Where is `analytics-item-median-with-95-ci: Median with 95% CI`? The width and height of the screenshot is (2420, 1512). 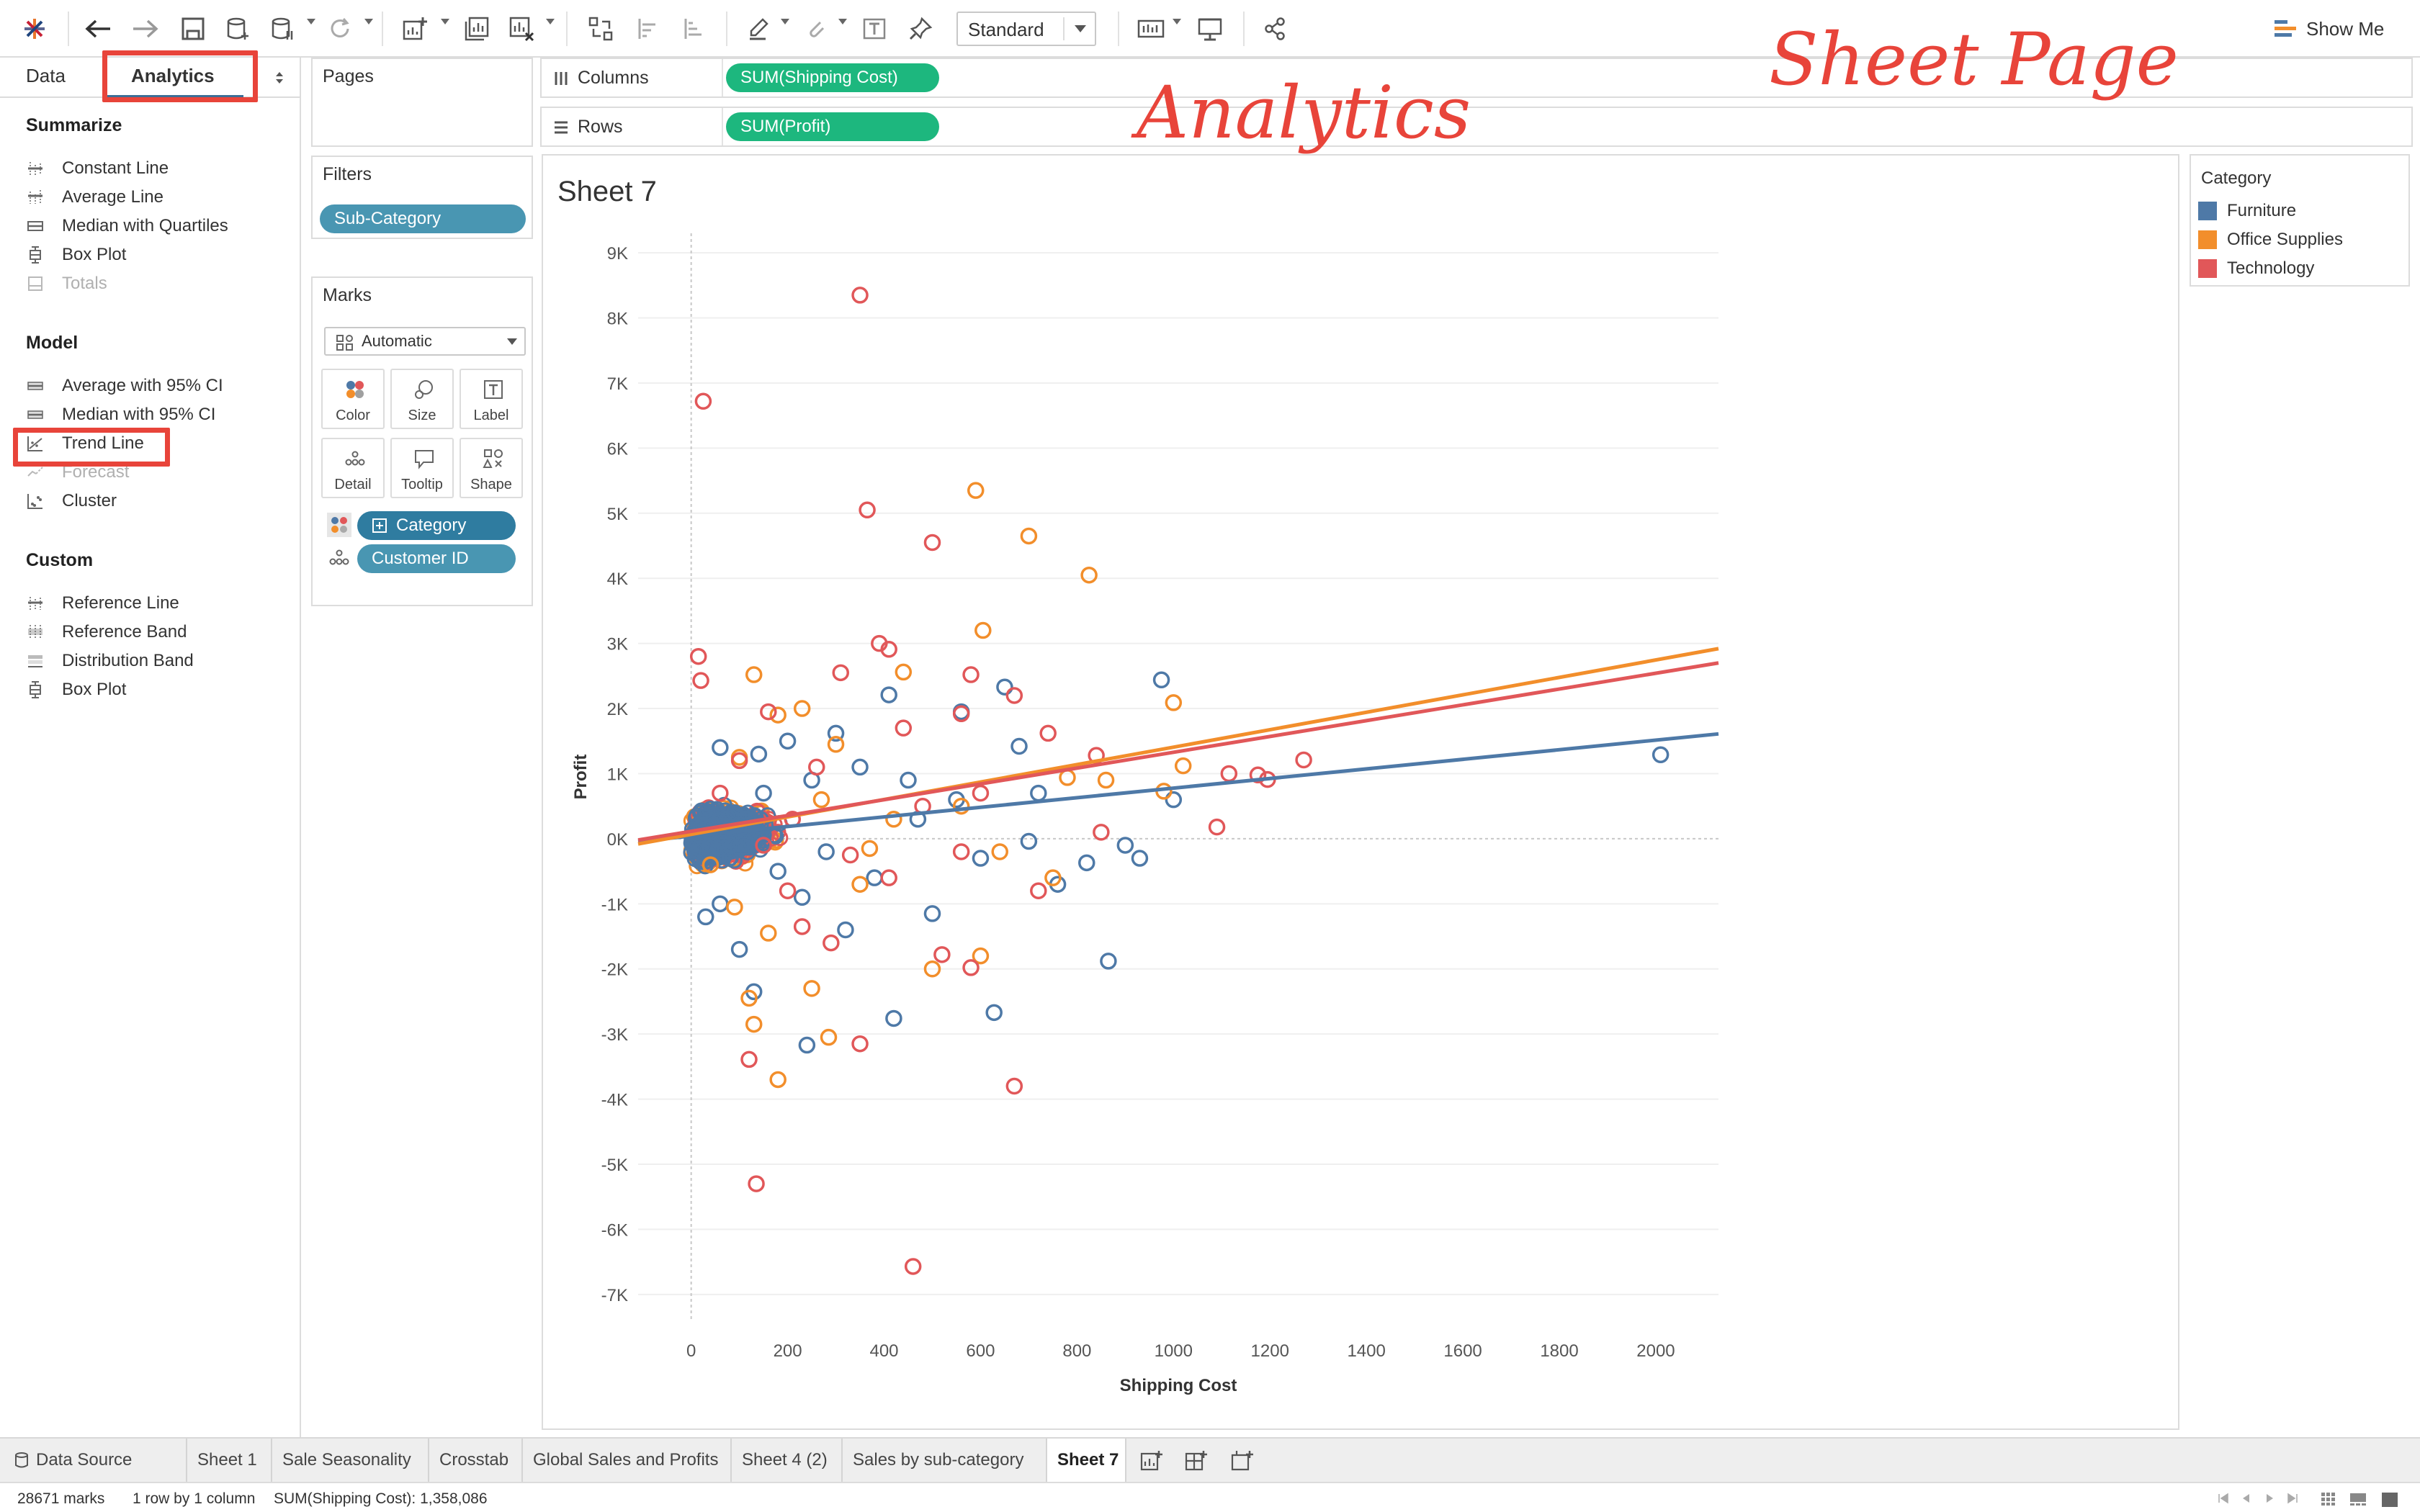 analytics-item-median-with-95-ci: Median with 95% CI is located at coordinates (121, 414).